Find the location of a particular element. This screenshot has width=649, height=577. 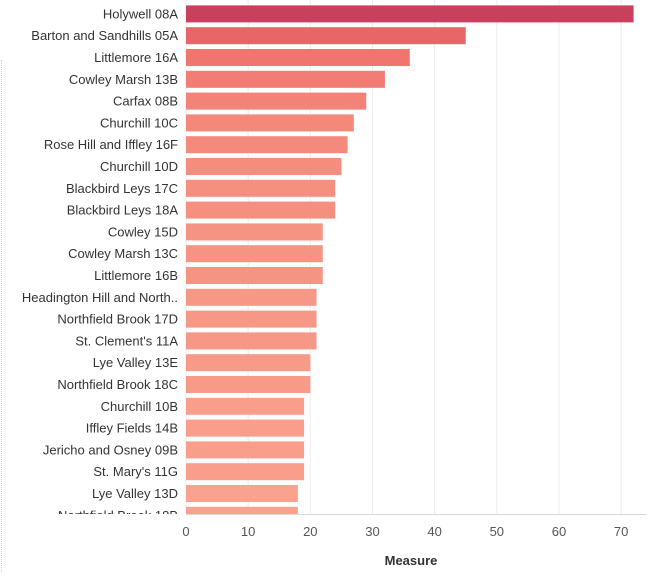

x-tick-label: 50 is located at coordinates (497, 531).